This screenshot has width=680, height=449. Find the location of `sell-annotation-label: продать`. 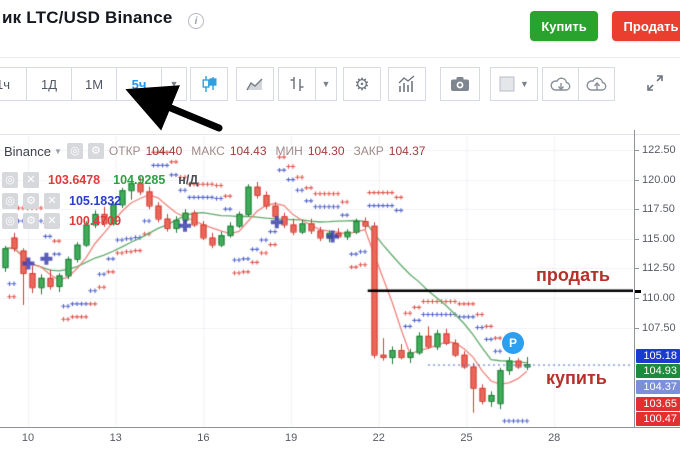

sell-annotation-label: продать is located at coordinates (573, 275).